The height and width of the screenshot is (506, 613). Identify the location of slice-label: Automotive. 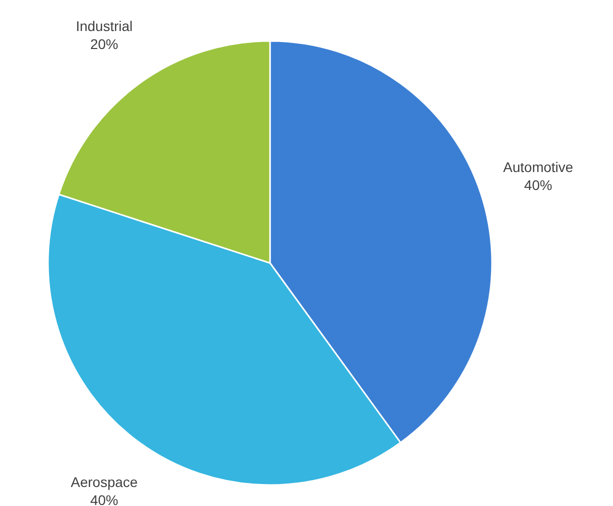
(538, 166).